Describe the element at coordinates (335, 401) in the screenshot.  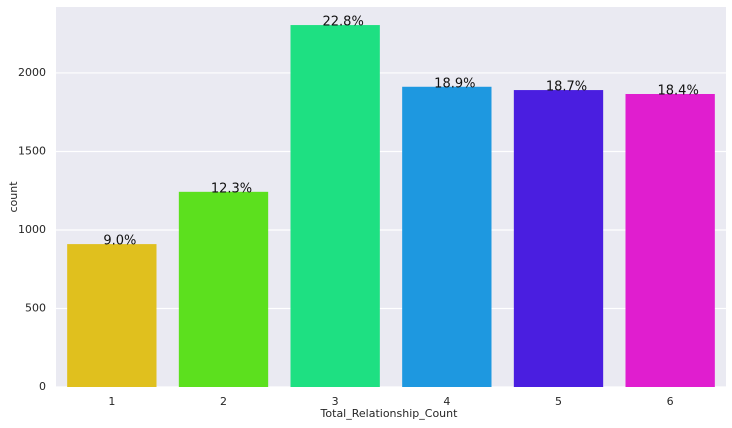
I see `x-tick-label: 3` at that location.